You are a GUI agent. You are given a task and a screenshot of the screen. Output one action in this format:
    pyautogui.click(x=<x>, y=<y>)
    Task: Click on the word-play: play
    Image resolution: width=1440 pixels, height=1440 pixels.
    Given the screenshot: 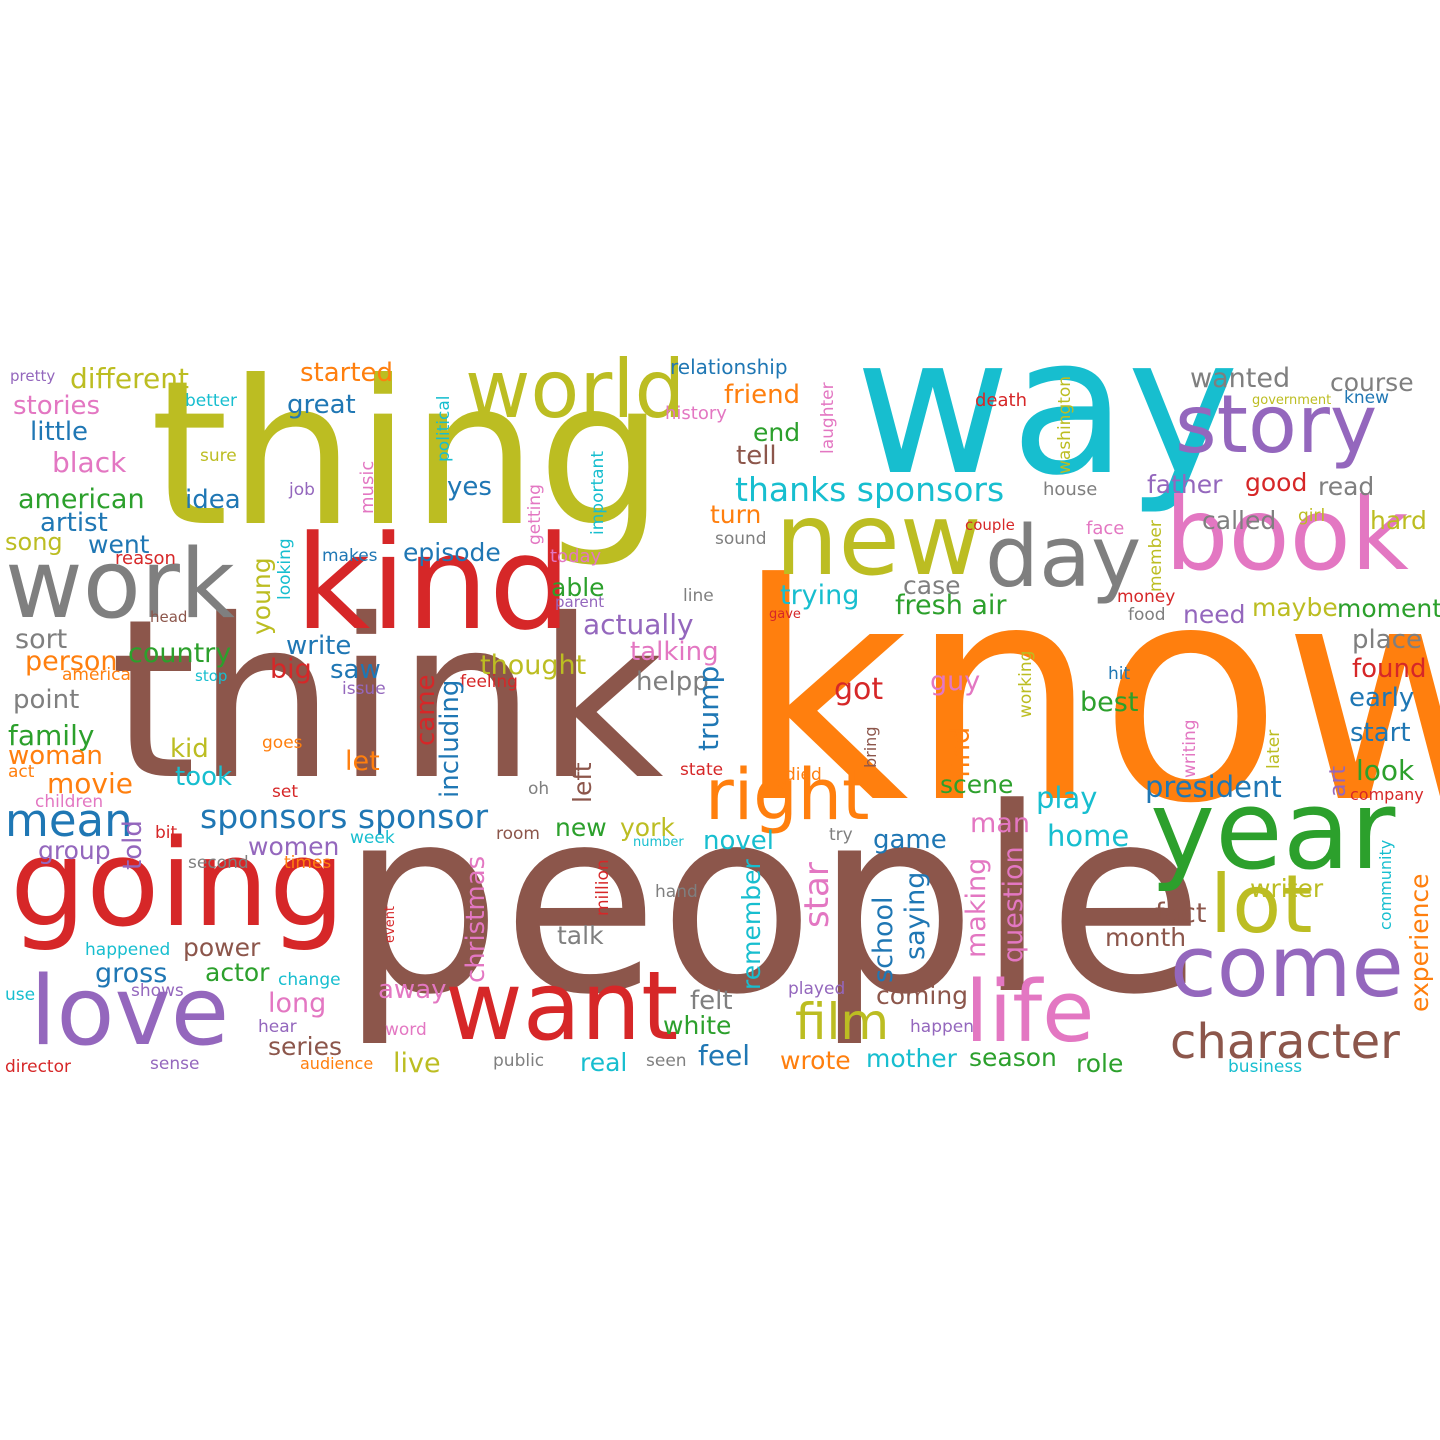 What is the action you would take?
    pyautogui.click(x=1067, y=798)
    